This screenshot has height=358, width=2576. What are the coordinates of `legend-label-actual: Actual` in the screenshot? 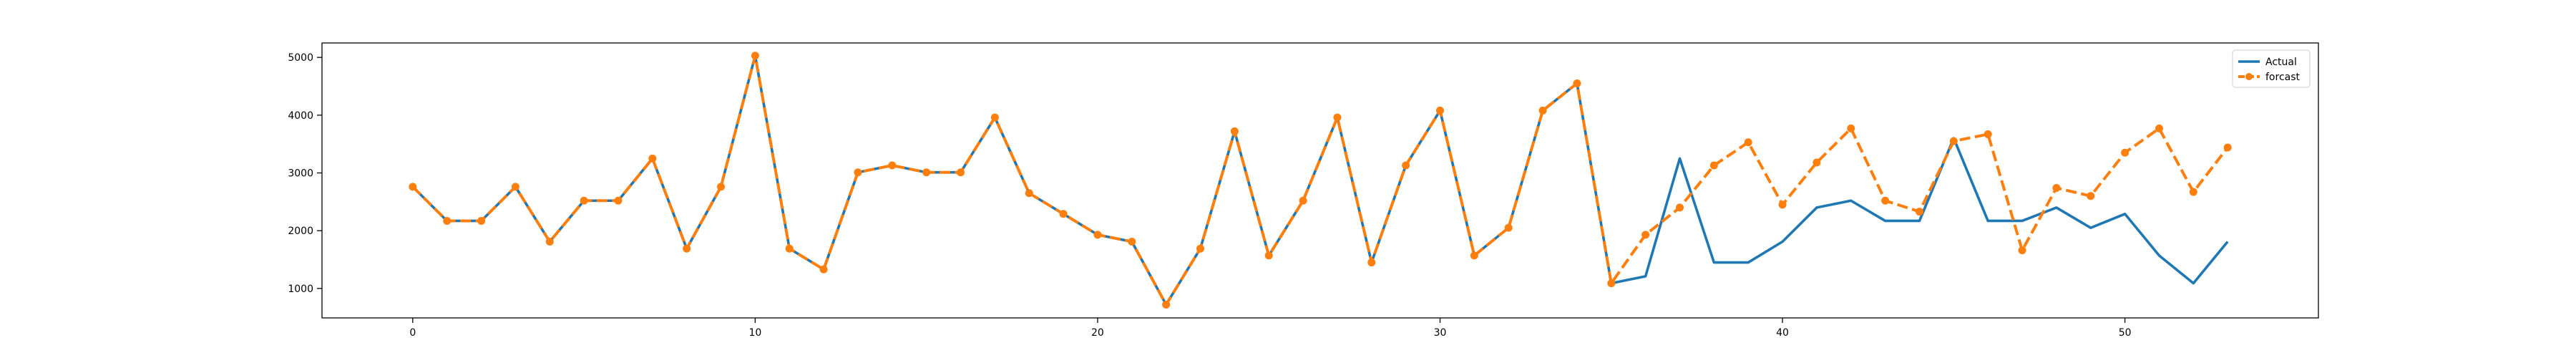 It's located at (2281, 62).